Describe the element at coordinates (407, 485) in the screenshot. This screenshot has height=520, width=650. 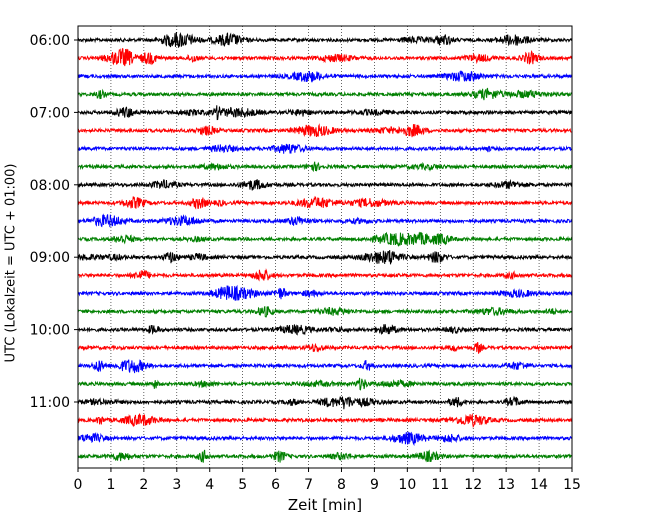
I see `x-tick-label-10: 10` at that location.